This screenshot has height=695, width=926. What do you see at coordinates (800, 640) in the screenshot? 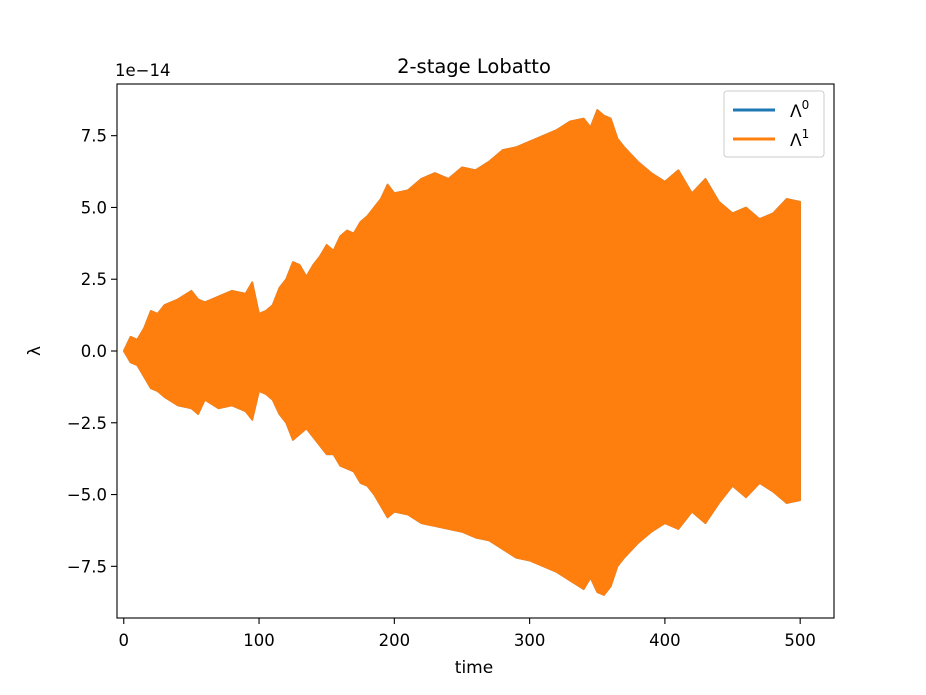
I see `x-tick-label: 500` at bounding box center [800, 640].